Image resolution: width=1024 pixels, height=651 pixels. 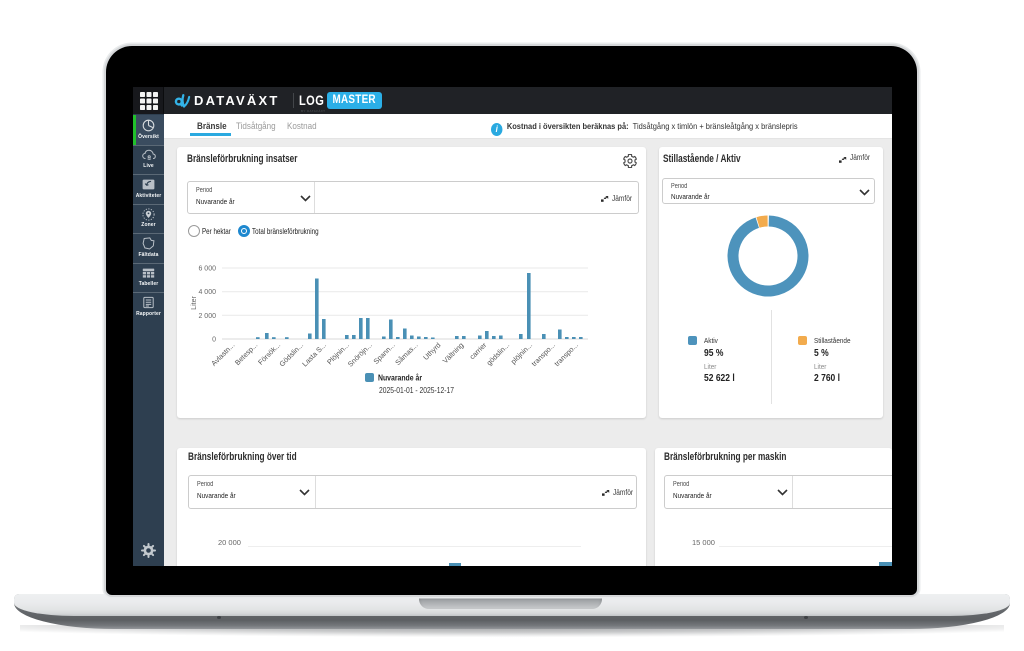 What do you see at coordinates (453, 353) in the screenshot?
I see `svg-text: Vältning` at bounding box center [453, 353].